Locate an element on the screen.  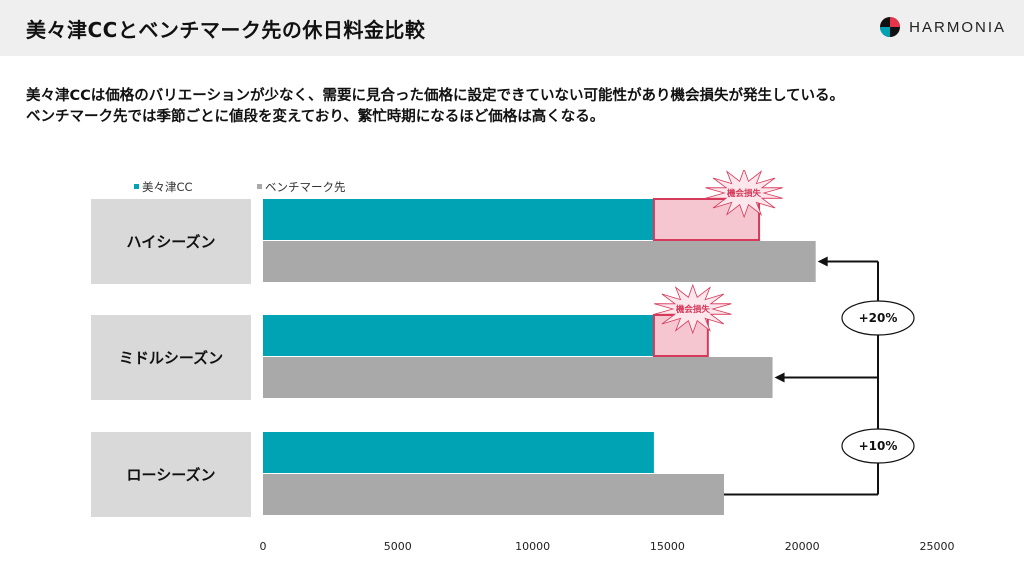
logo-text: HARMONIA is located at coordinates (957, 27).